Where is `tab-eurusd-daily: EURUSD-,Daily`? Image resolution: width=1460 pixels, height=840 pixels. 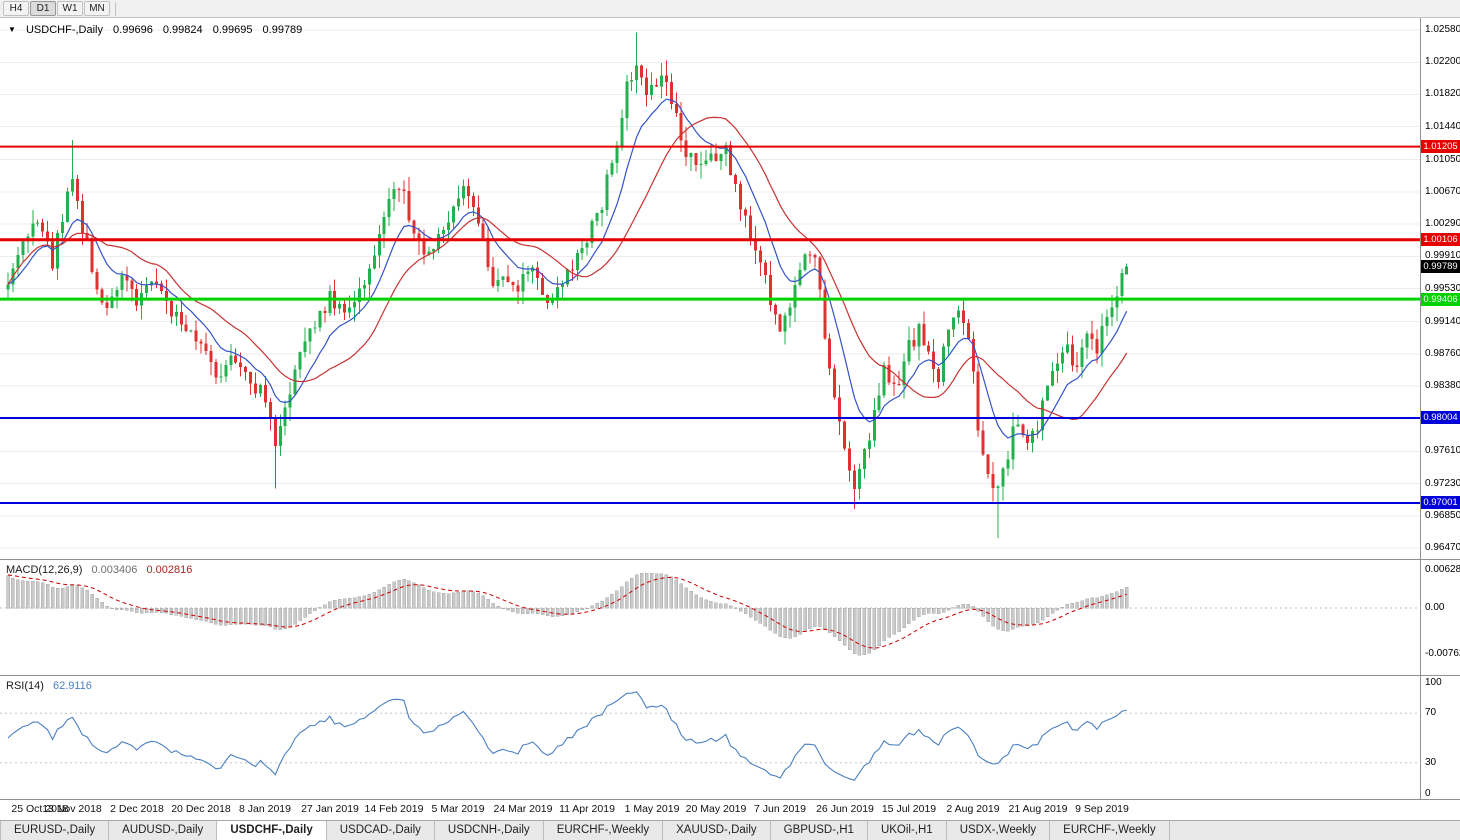 tab-eurusd-daily: EURUSD-,Daily is located at coordinates (55, 830).